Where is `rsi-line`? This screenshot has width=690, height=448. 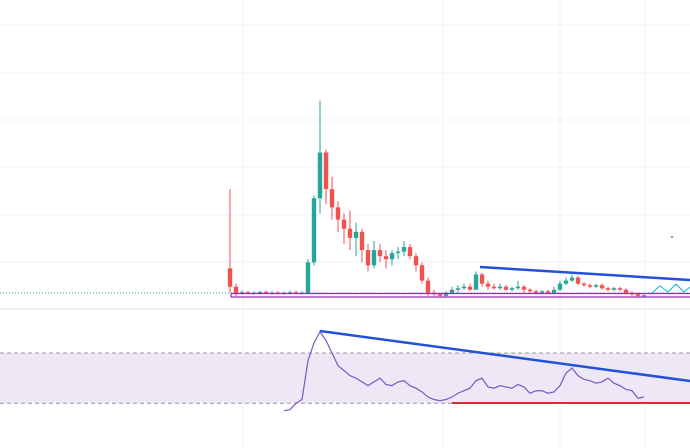 rsi-line is located at coordinates (464, 371).